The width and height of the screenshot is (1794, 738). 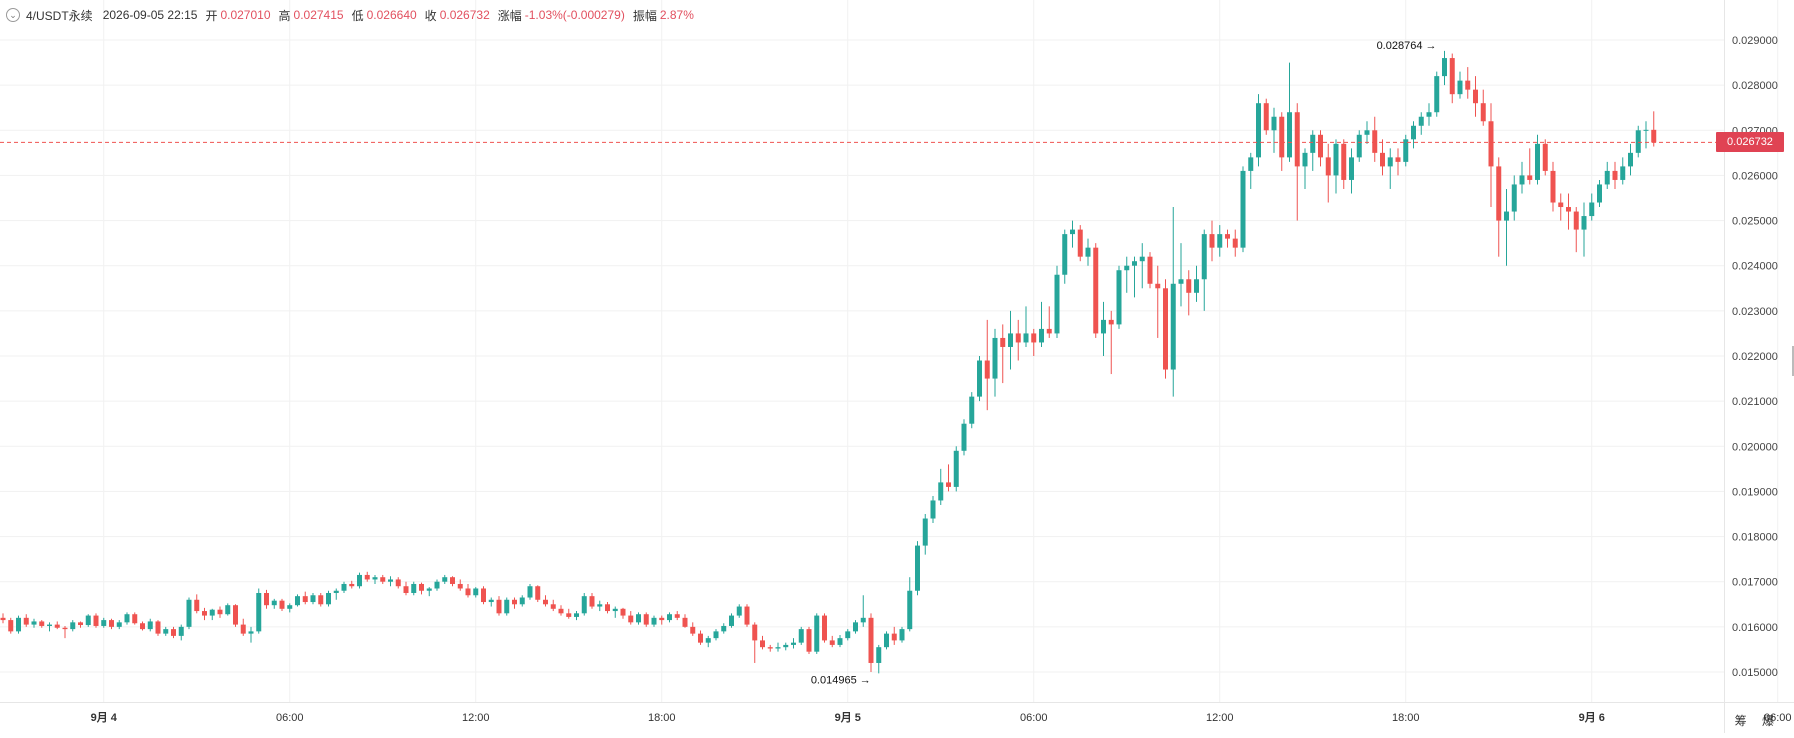 What do you see at coordinates (1793, 361) in the screenshot?
I see `scroll-edge-handle` at bounding box center [1793, 361].